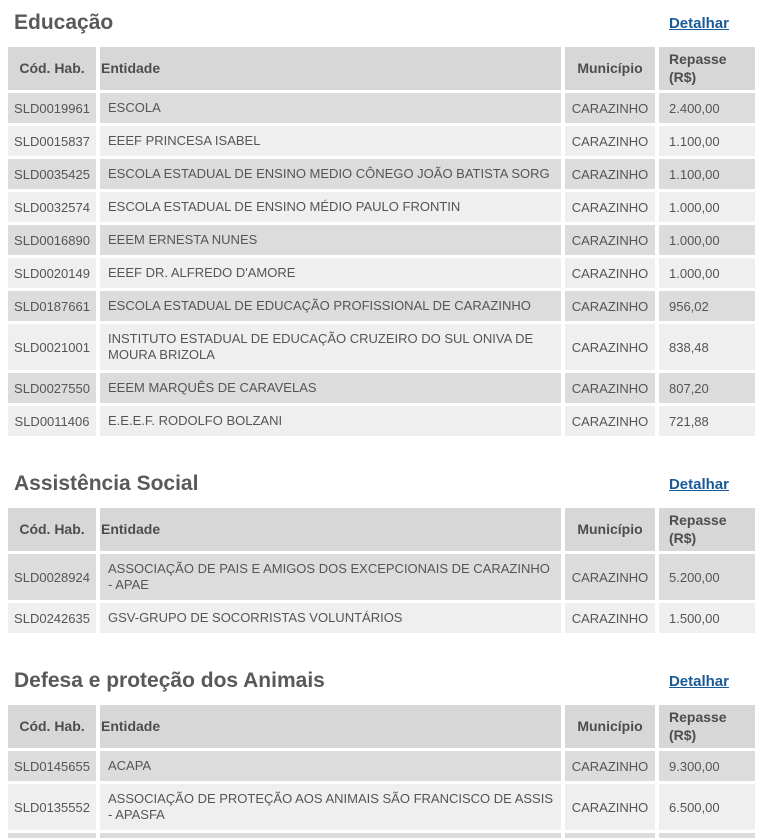 The image size is (763, 838). I want to click on cell-repasse: 956,02, so click(707, 306).